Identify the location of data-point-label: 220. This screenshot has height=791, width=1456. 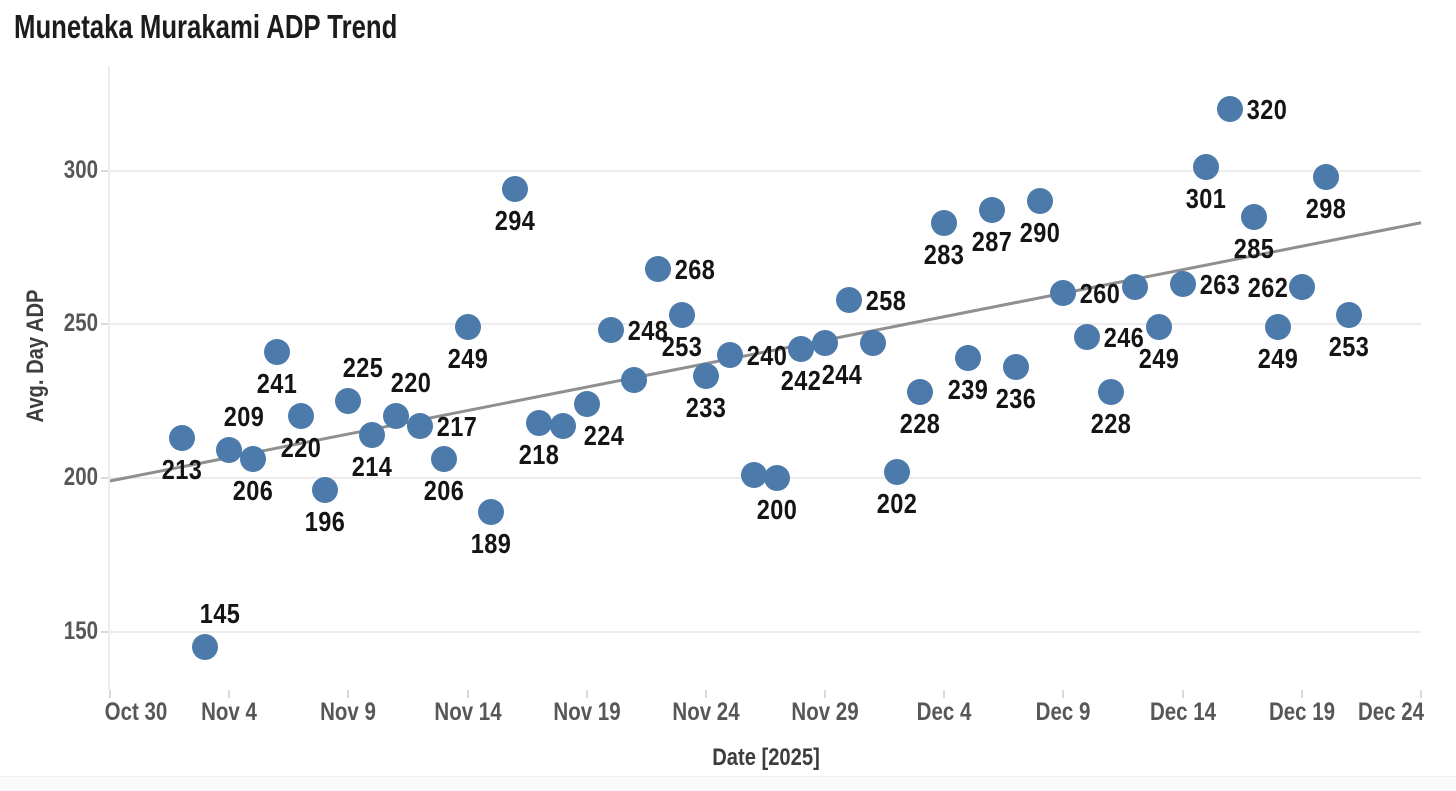
(300, 448).